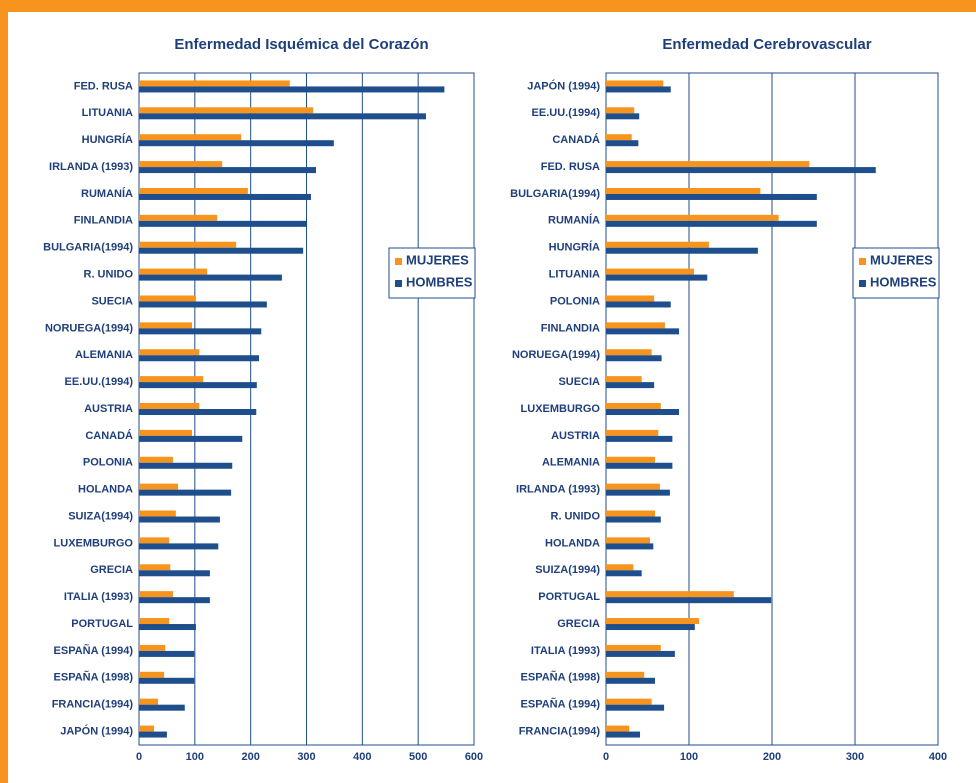  I want to click on chart-title: Enfermedad Isquémica del Corazón, so click(301, 44).